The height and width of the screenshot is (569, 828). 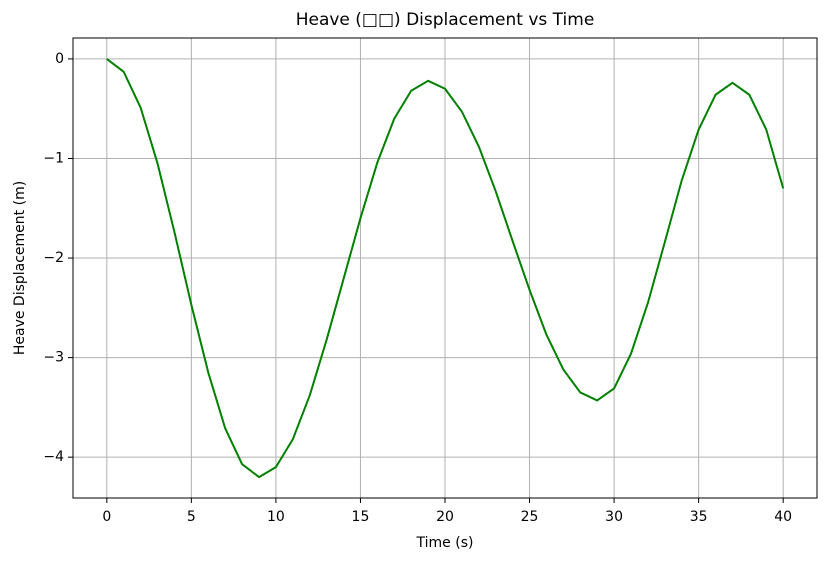 I want to click on y-tick-label: 0, so click(x=59, y=59).